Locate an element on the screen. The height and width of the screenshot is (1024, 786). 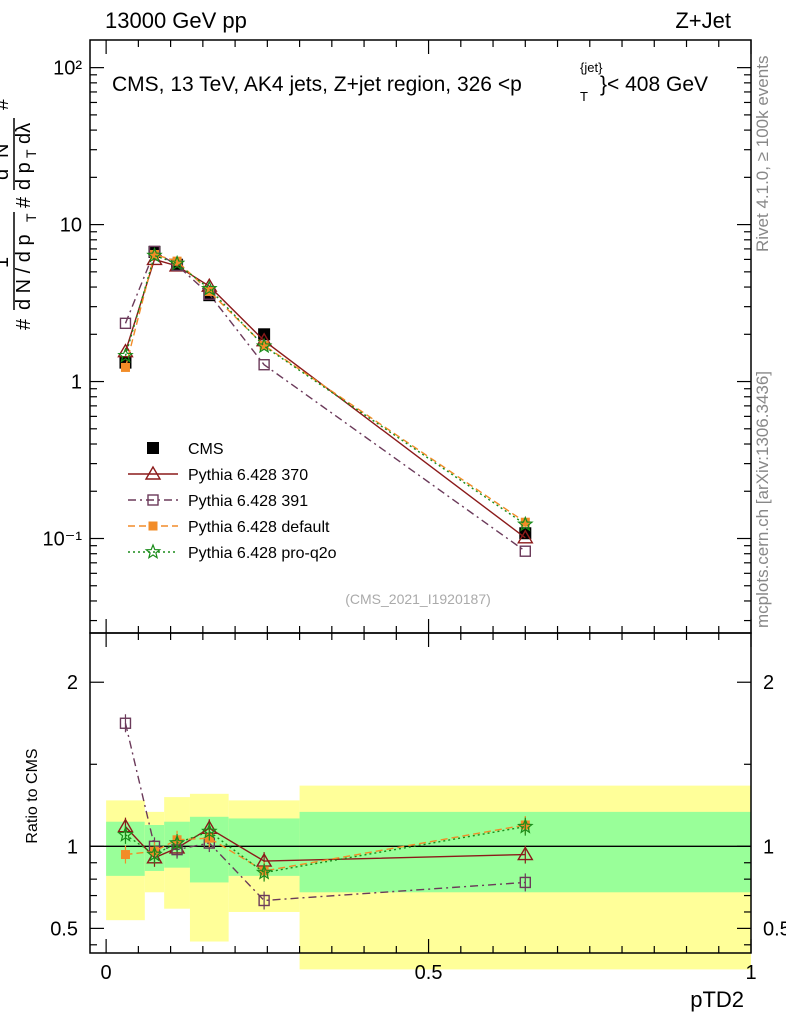
x-tick-label: 0.5 is located at coordinates (429, 973).